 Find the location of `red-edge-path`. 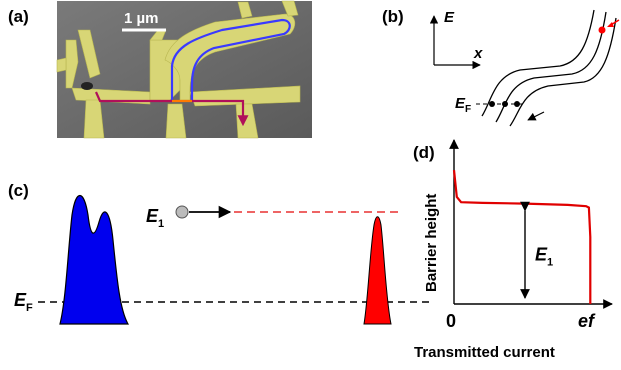

red-edge-path is located at coordinates (168, 107).